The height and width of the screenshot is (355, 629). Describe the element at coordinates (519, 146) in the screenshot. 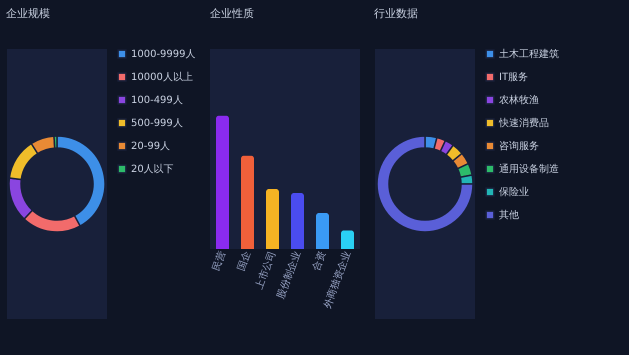

I see `legend-label: 咨询服务` at that location.